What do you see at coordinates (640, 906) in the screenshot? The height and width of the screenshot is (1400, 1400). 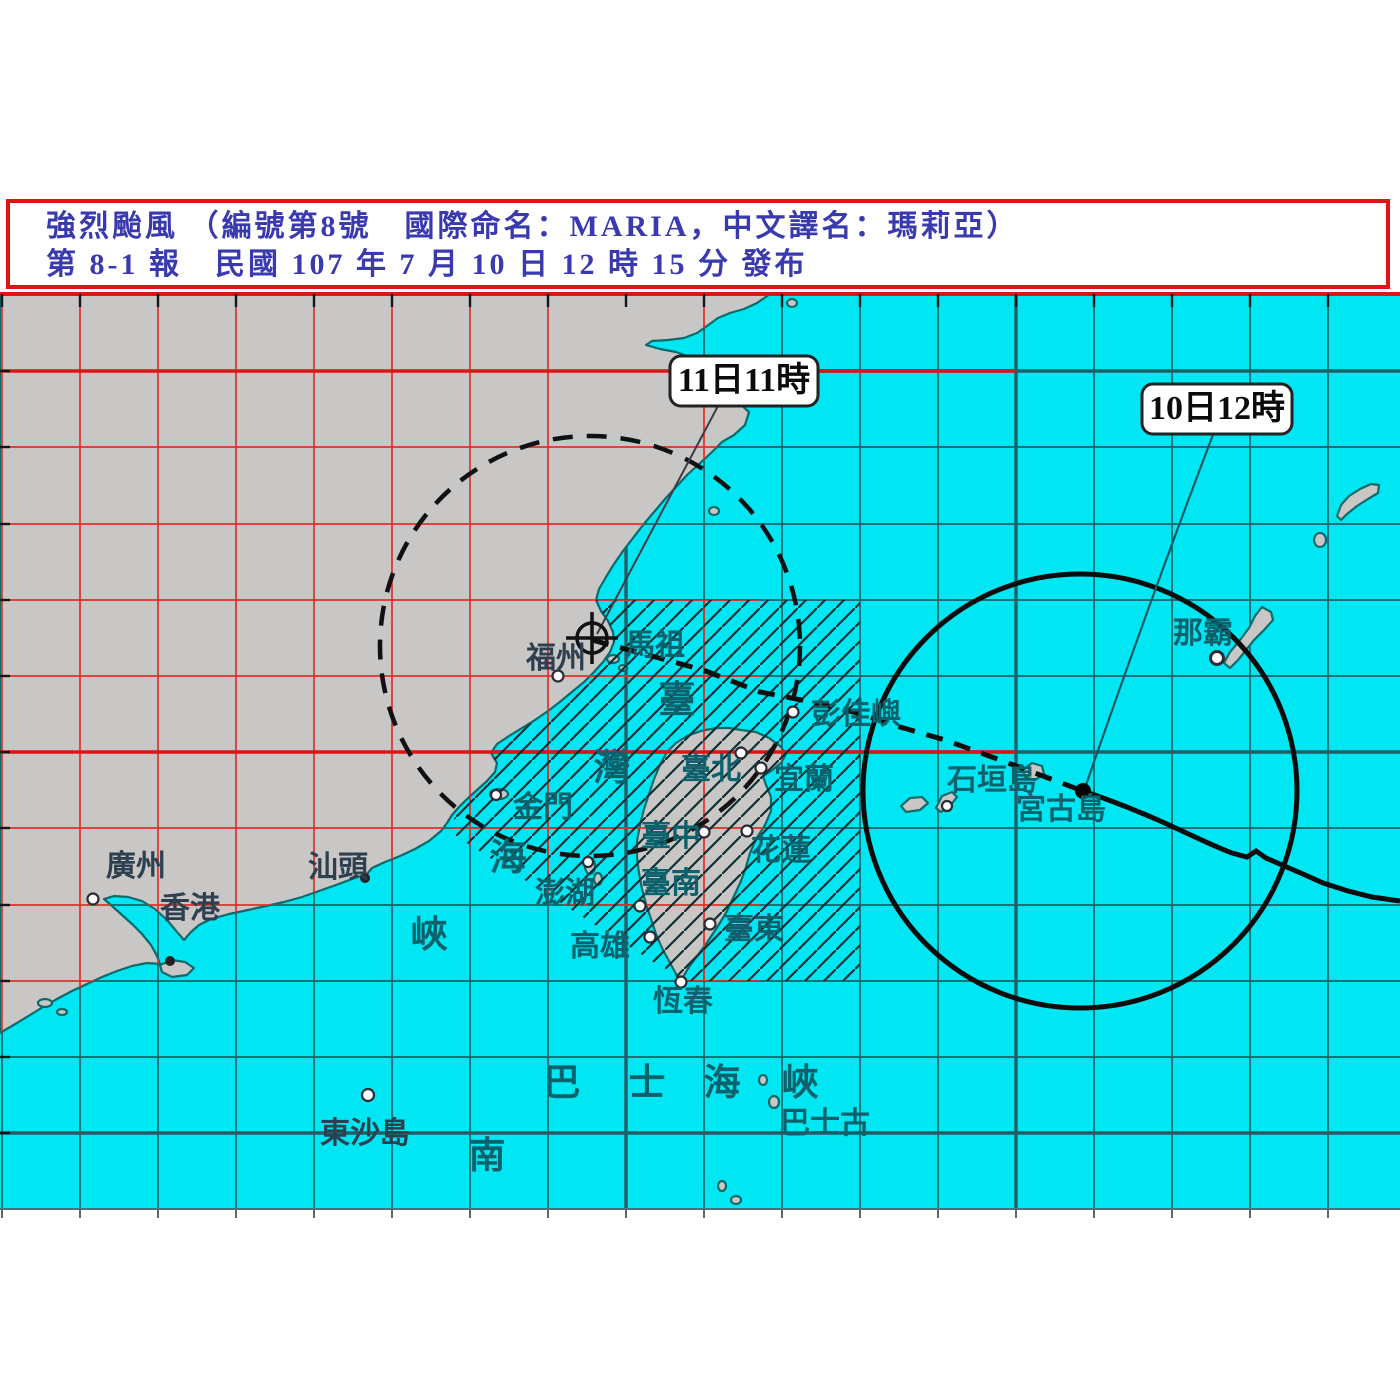 I see `tainan-dot` at bounding box center [640, 906].